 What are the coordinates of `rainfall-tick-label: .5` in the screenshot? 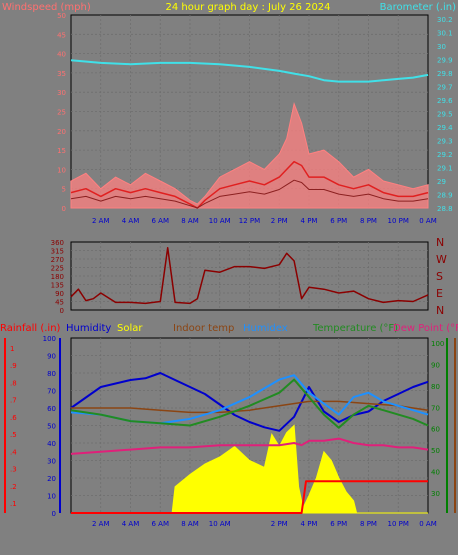 It's located at (13, 435).